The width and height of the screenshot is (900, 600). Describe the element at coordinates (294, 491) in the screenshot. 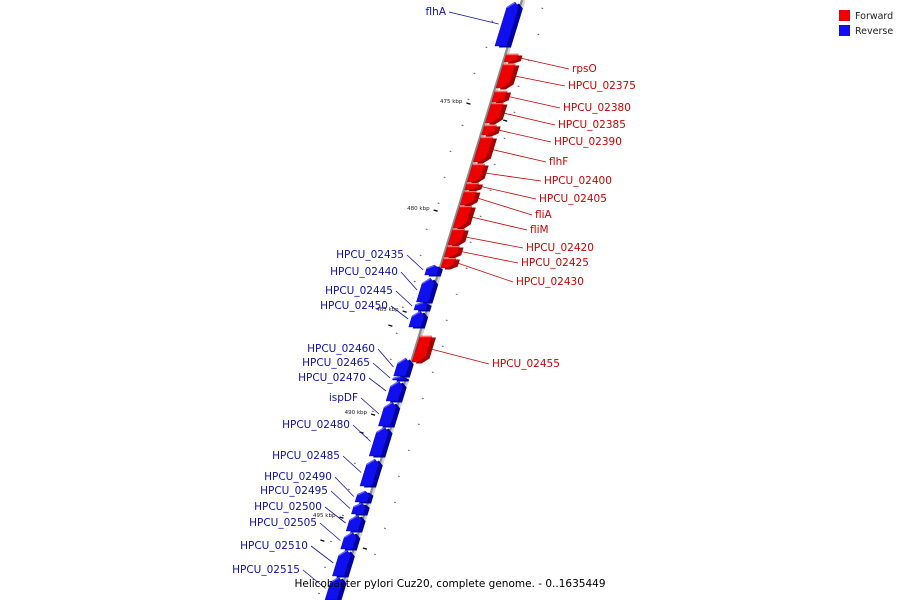

I see `gene-label: HPCU_02495` at that location.